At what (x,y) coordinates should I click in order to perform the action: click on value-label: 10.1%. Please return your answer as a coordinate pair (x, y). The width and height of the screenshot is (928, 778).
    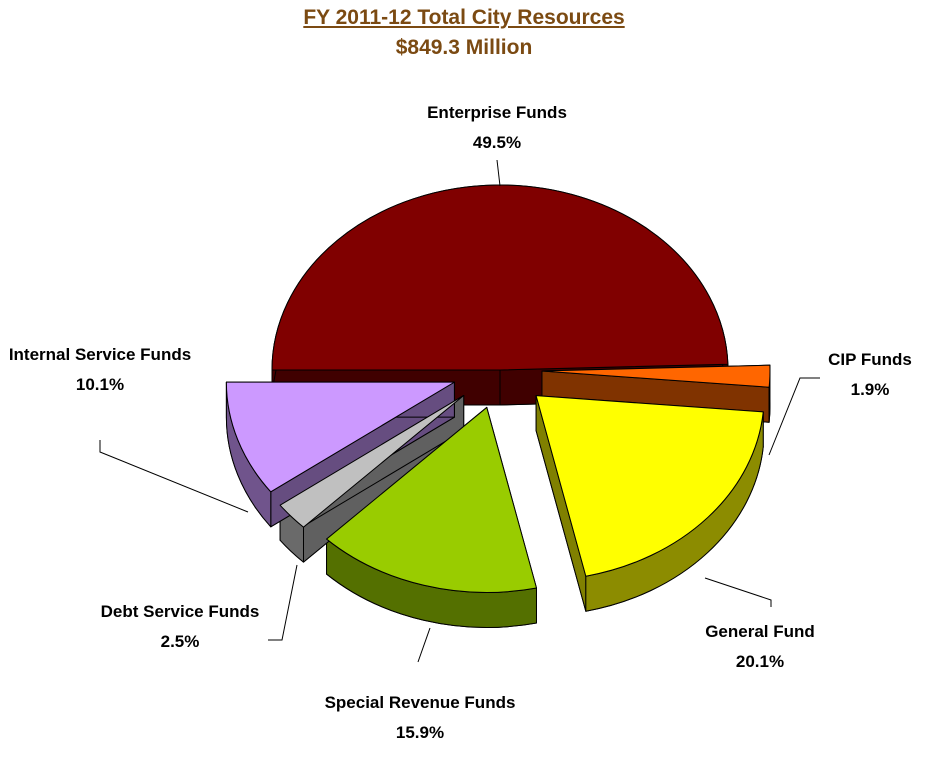
    Looking at the image, I should click on (100, 384).